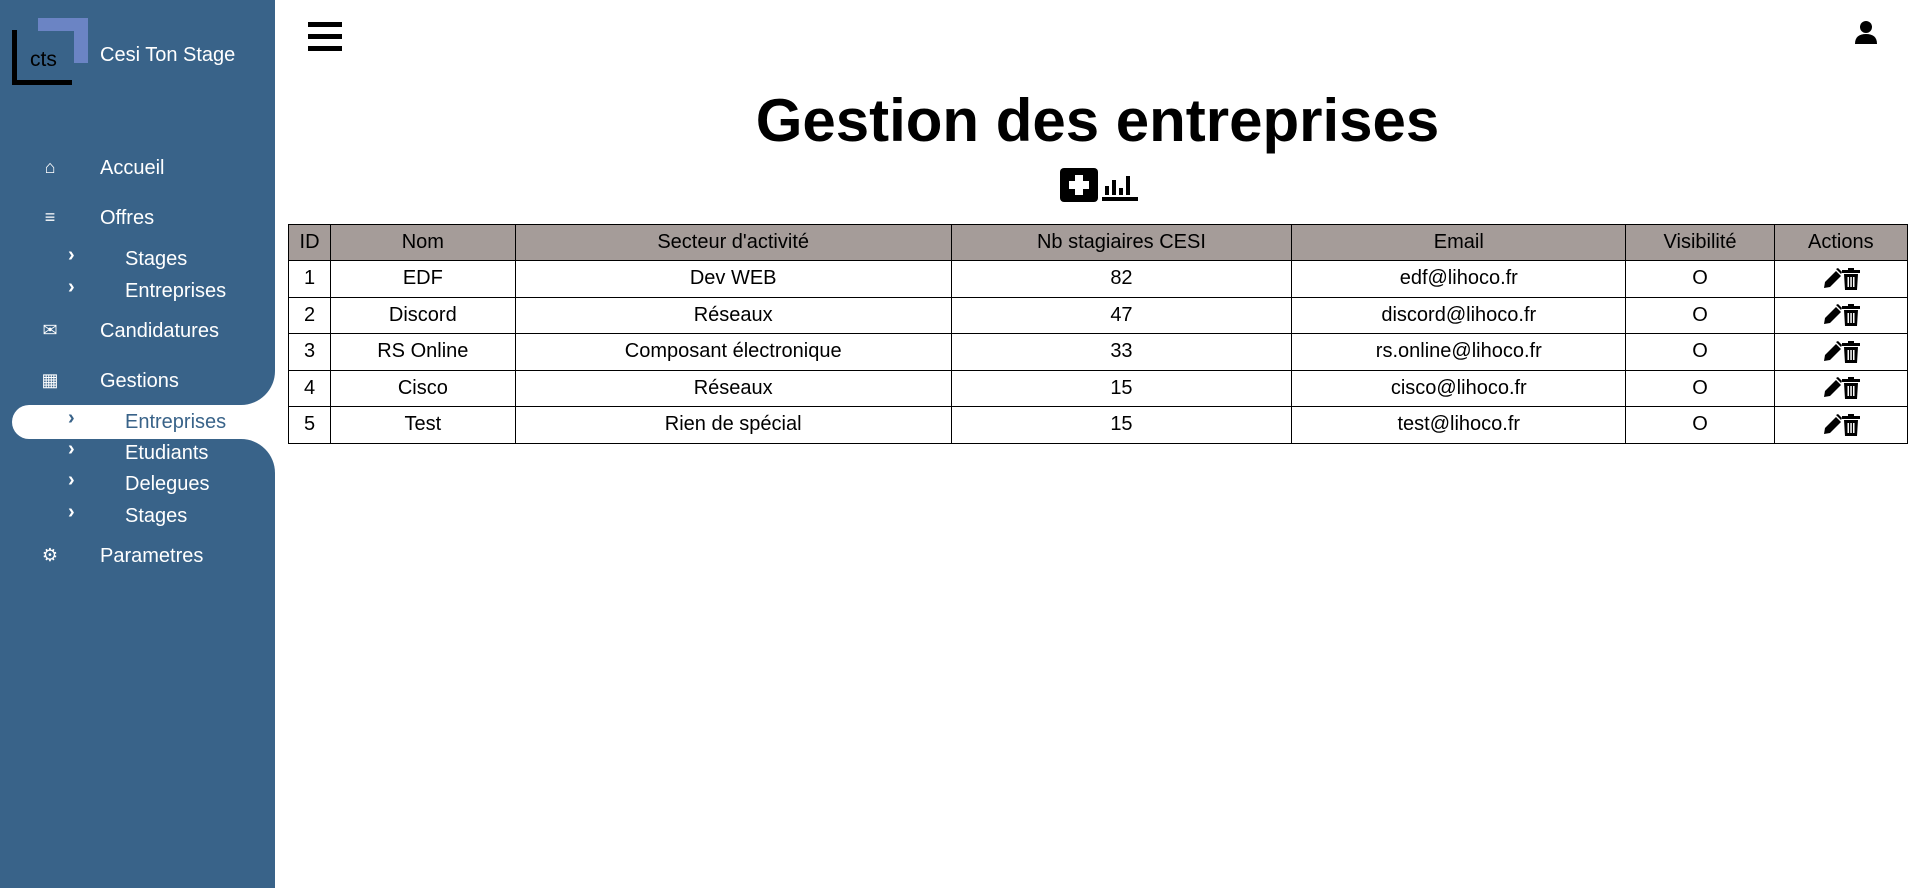 The height and width of the screenshot is (888, 1920). What do you see at coordinates (50, 380) in the screenshot?
I see `sitemap-icon: ▦` at bounding box center [50, 380].